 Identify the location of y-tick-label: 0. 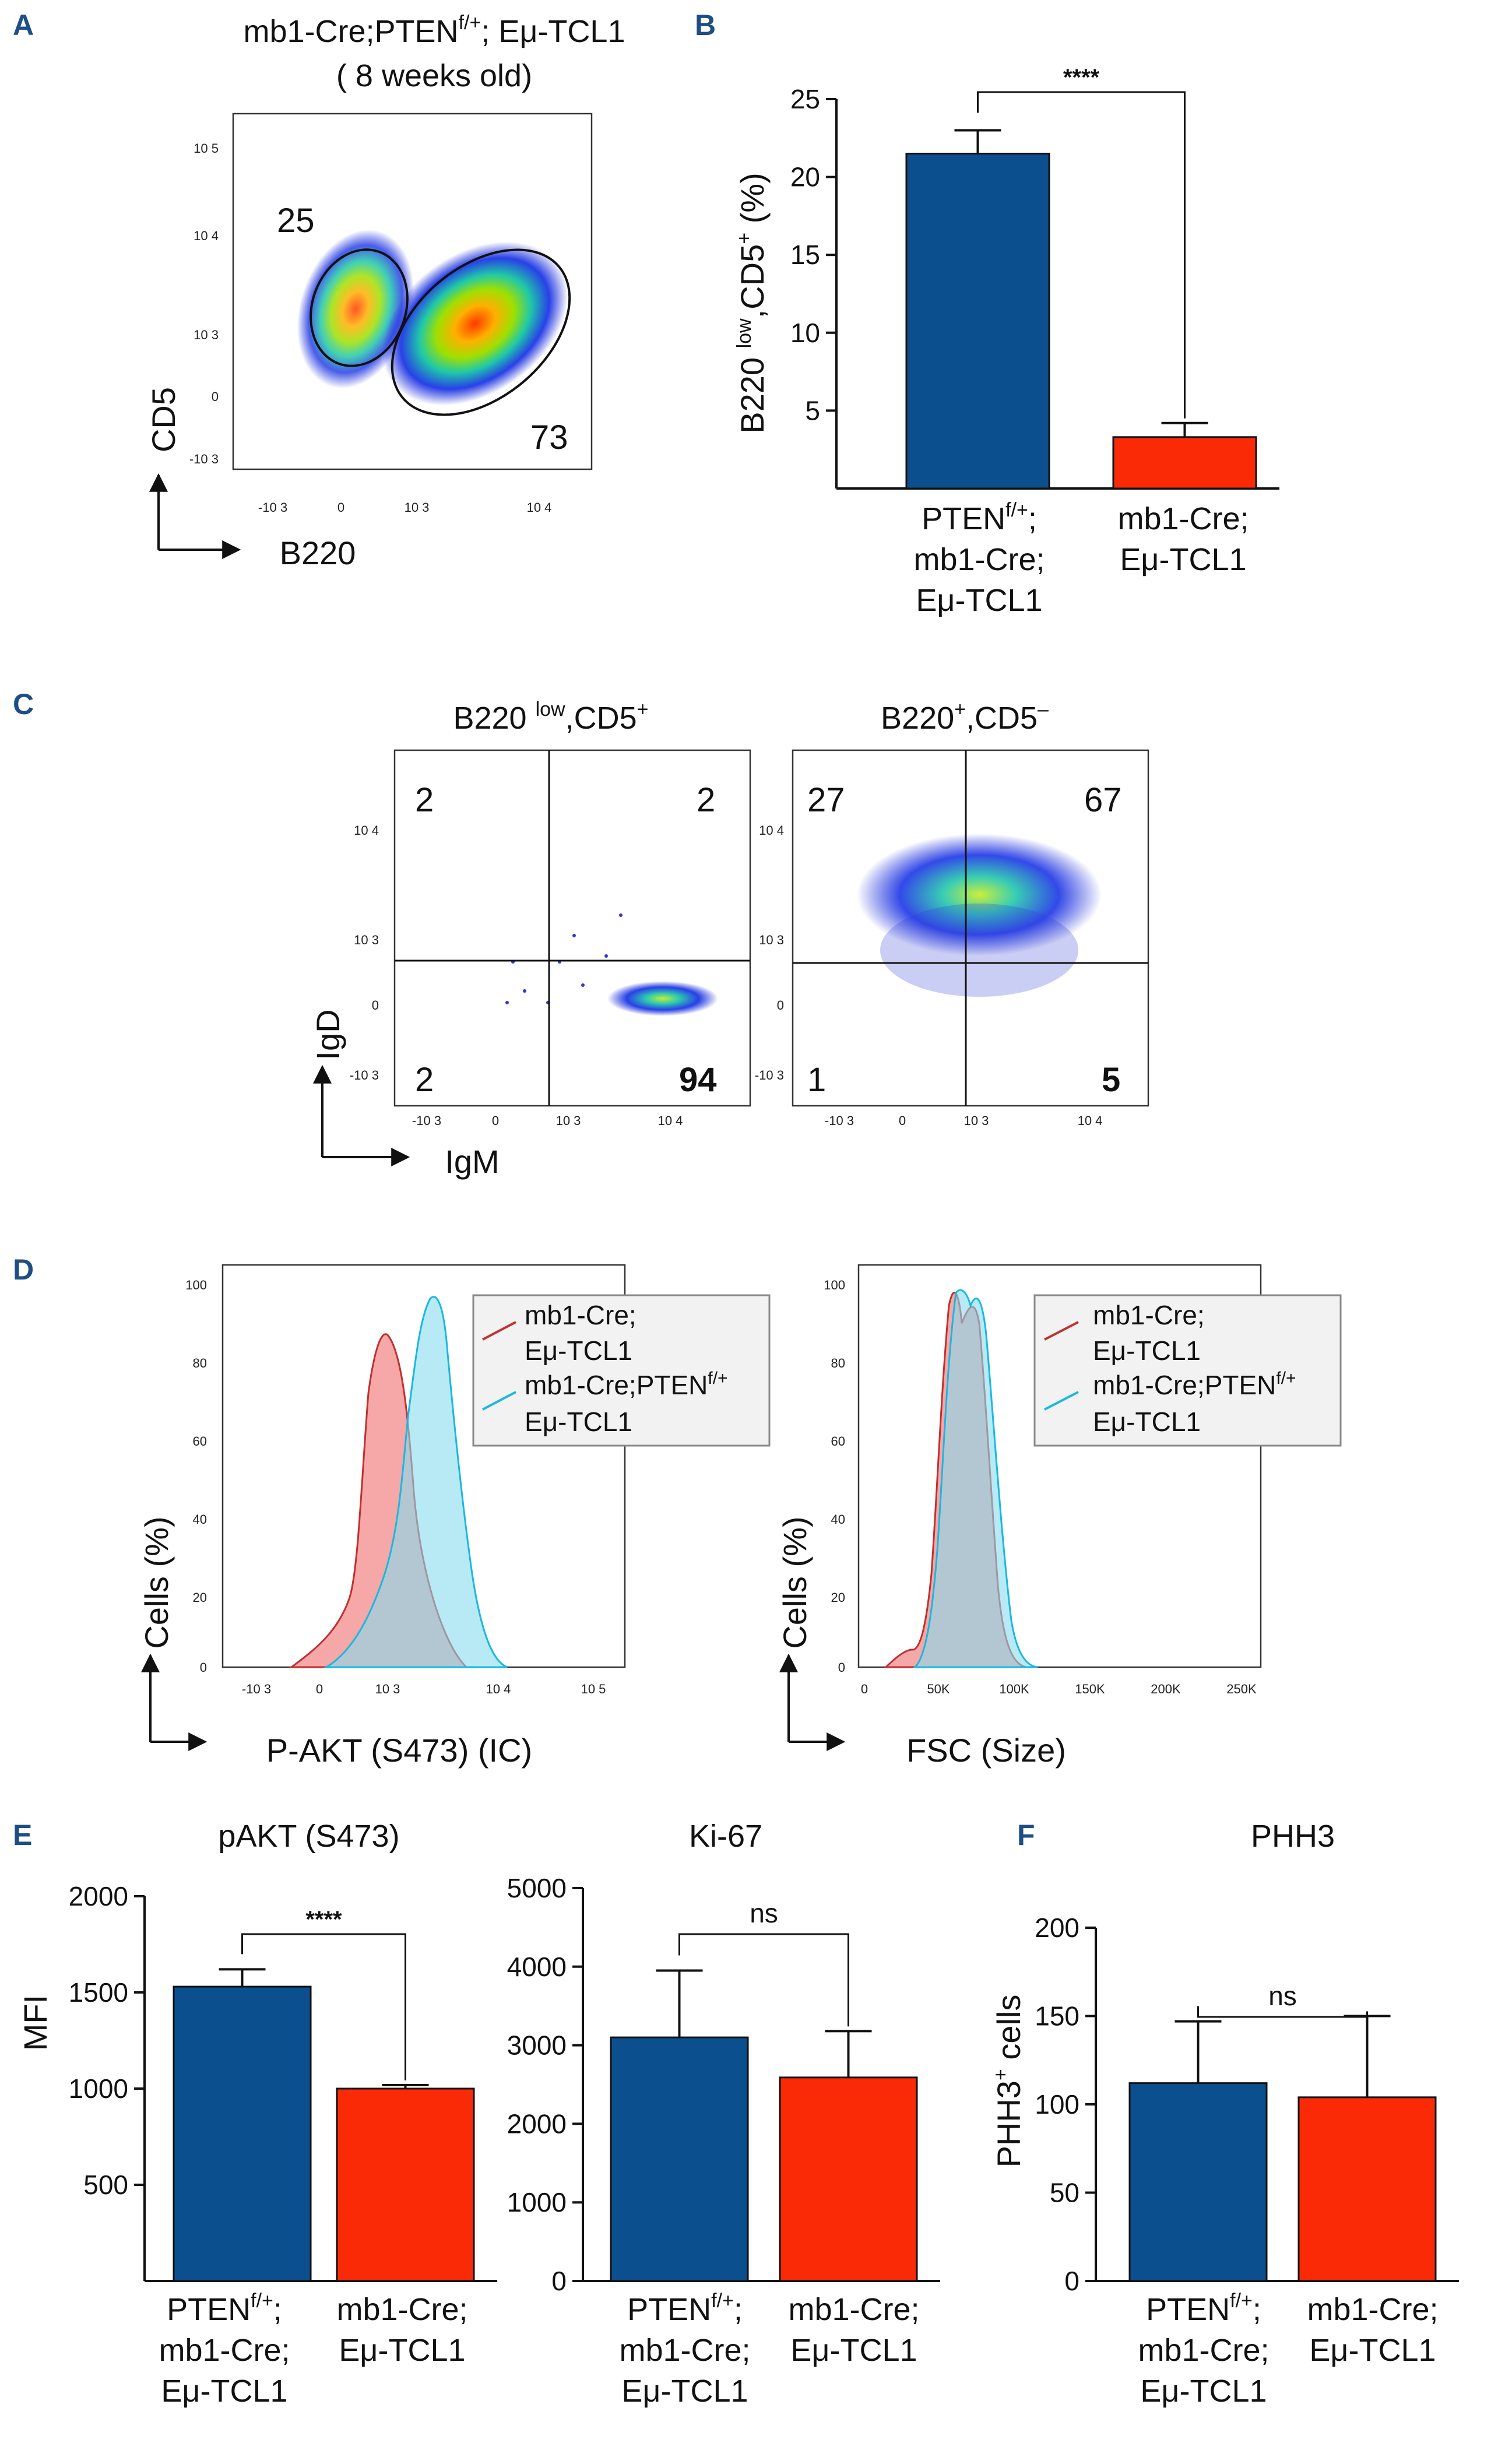
(1071, 2281).